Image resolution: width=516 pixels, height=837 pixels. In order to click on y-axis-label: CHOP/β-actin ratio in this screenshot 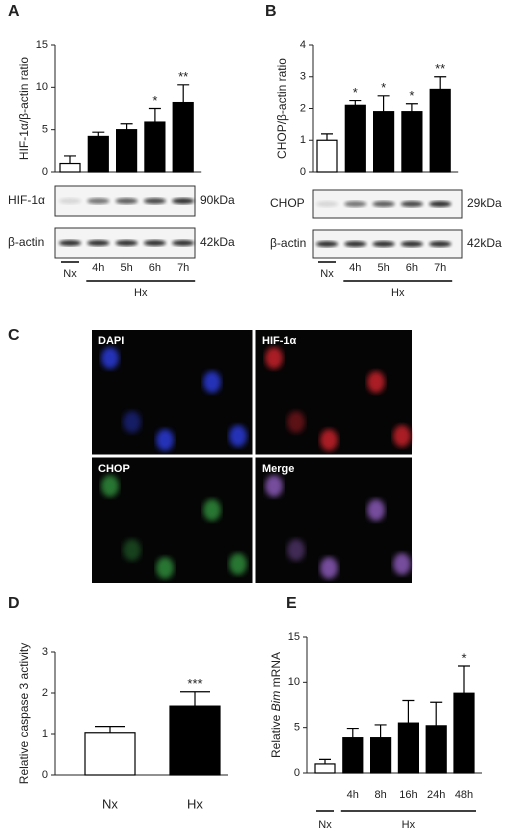, I will do `click(282, 108)`.